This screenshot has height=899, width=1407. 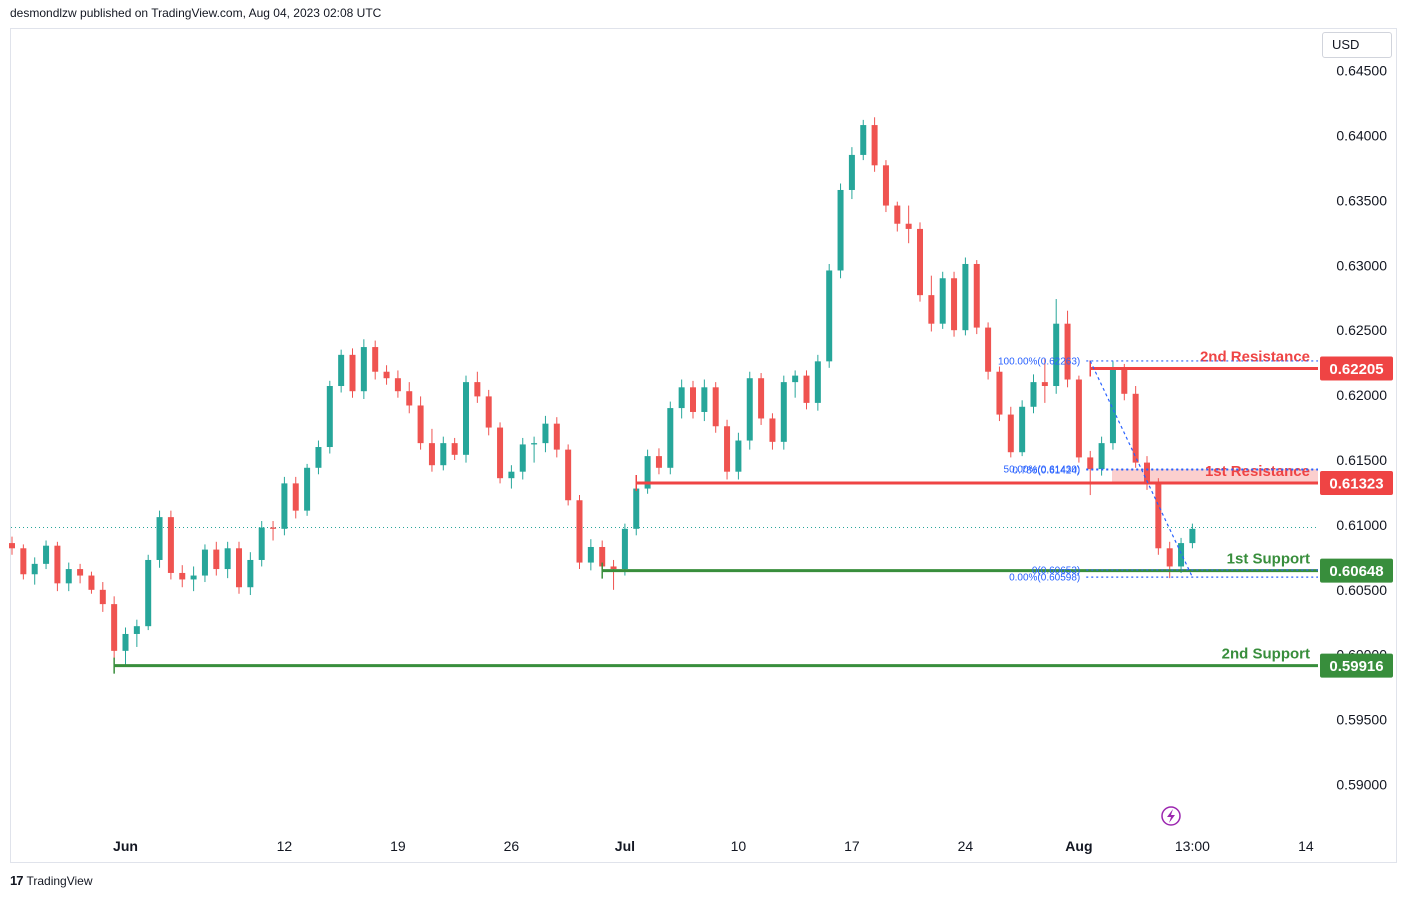 I want to click on level-price-text: 0.61323, so click(x=1356, y=483).